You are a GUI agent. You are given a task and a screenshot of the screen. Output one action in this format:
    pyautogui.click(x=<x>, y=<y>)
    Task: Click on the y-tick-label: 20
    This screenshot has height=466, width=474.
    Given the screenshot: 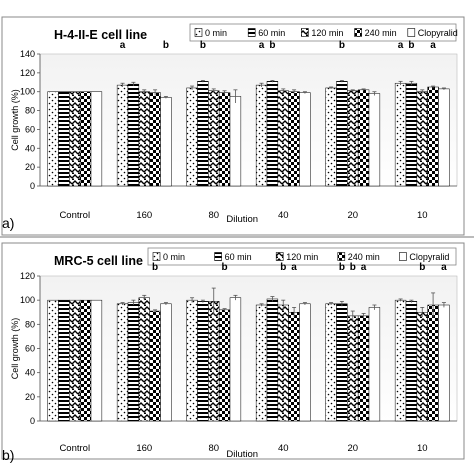 What is the action you would take?
    pyautogui.click(x=30, y=167)
    